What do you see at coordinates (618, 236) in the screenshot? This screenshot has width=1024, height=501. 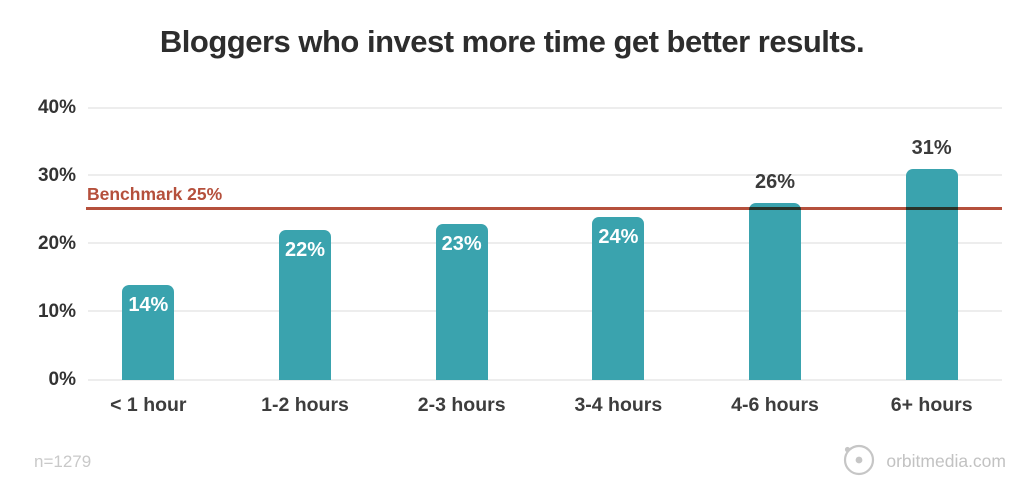 I see `bar-value-label: 24%` at bounding box center [618, 236].